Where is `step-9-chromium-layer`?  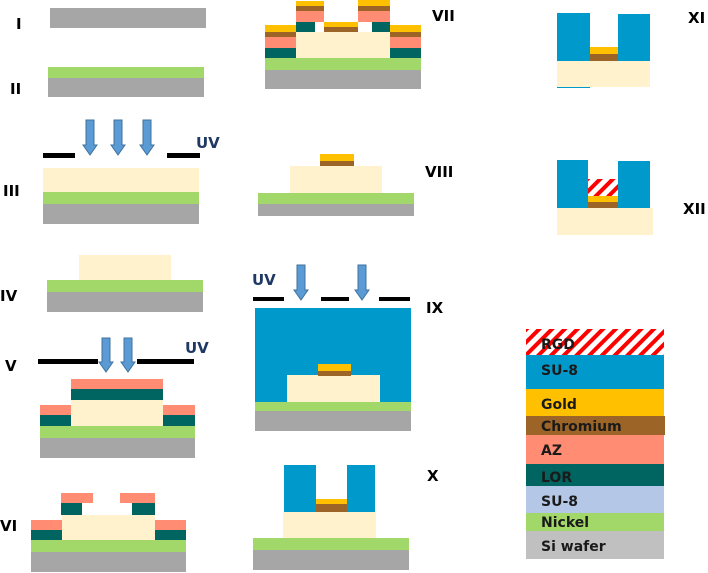 step-9-chromium-layer is located at coordinates (334, 373).